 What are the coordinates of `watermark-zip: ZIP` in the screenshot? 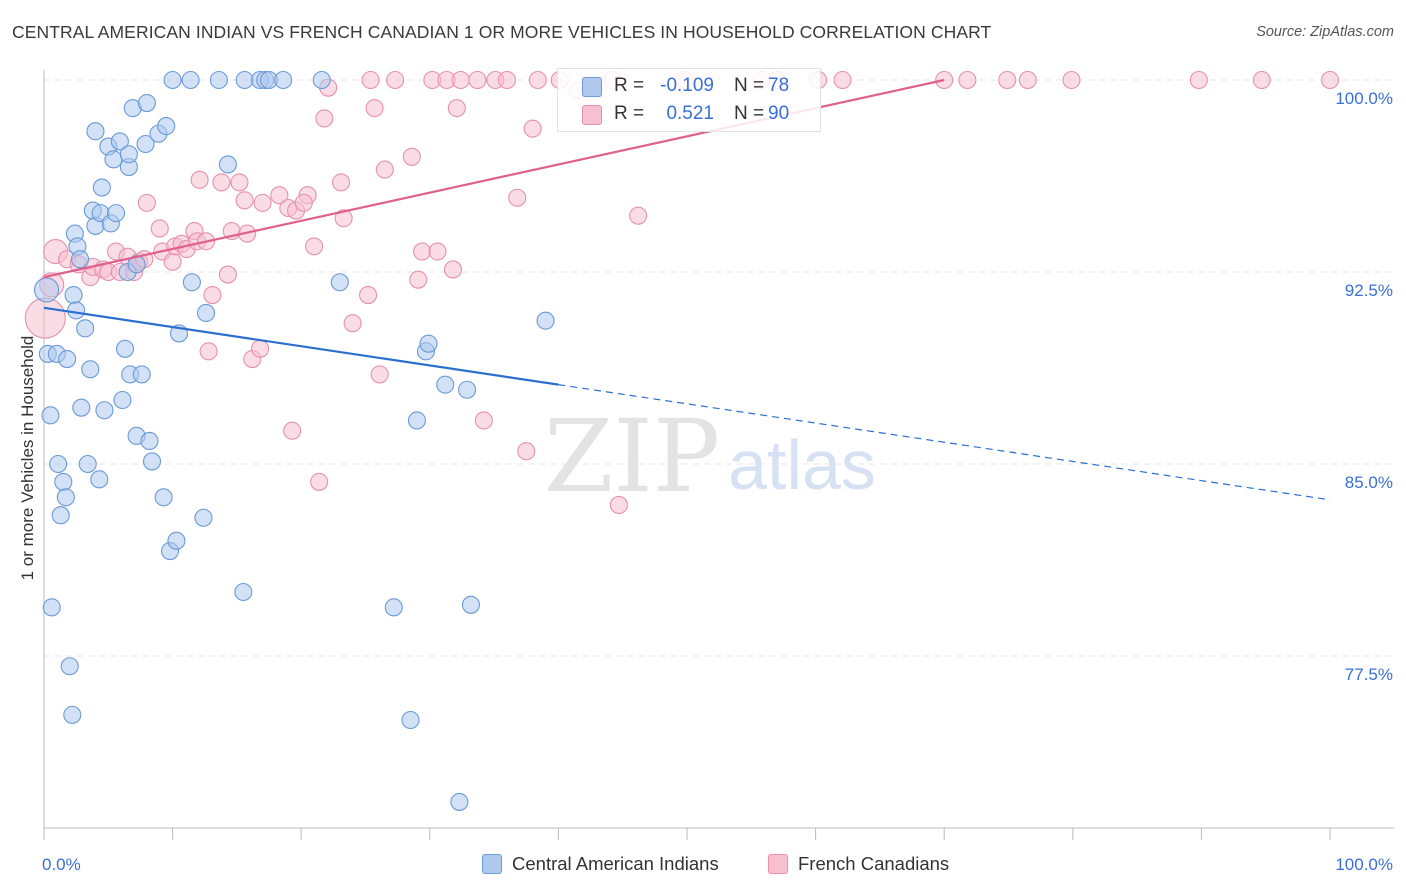 It's located at (632, 456).